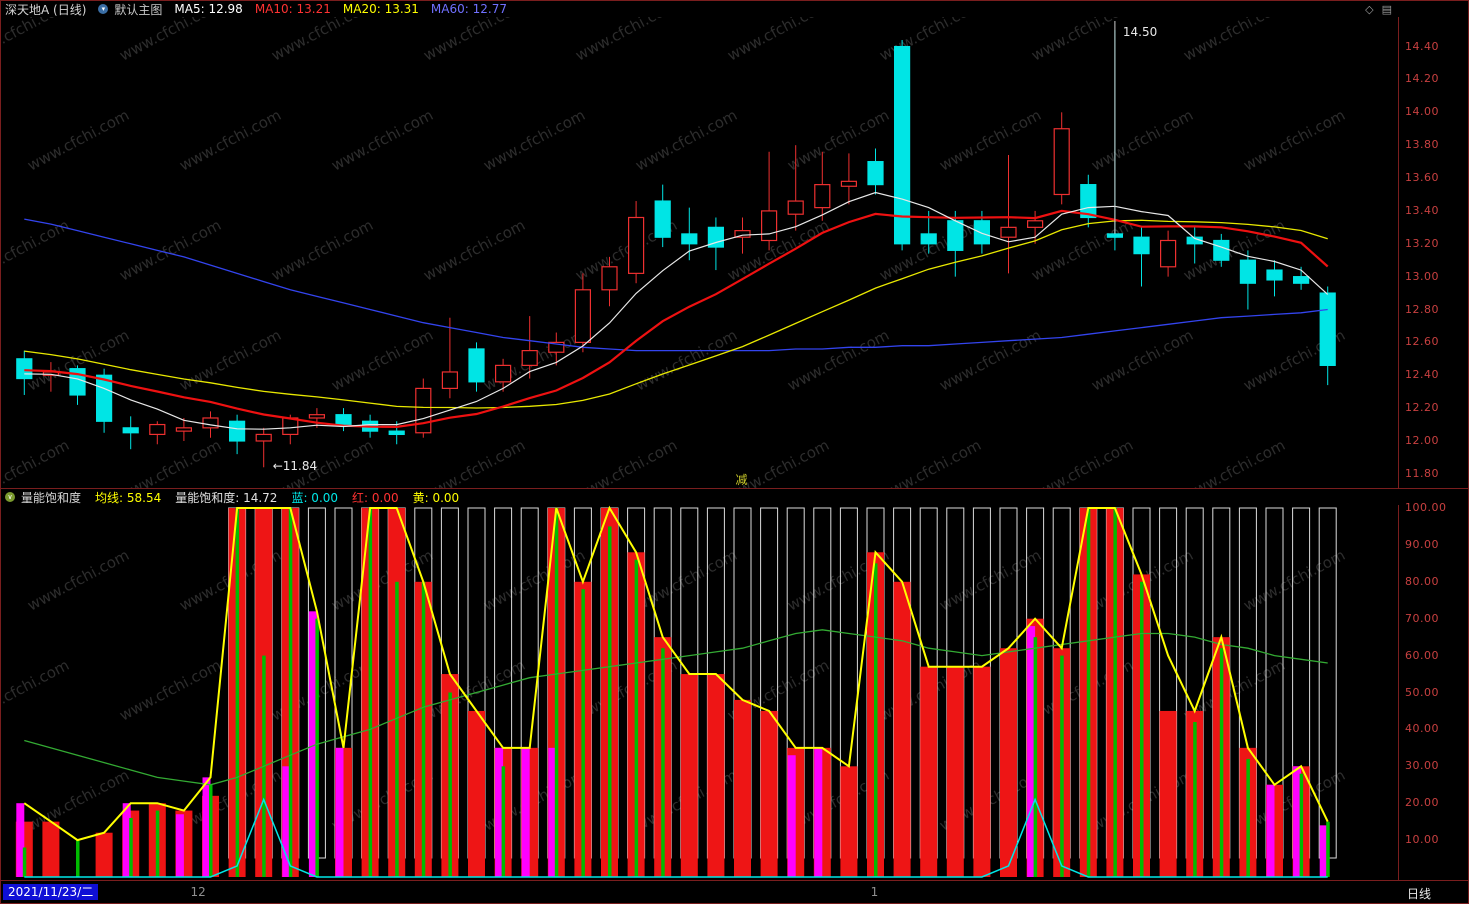 Image resolution: width=1469 pixels, height=904 pixels. What do you see at coordinates (226, 497) in the screenshot?
I see `param-liangneng: 量能饱和度: 14.72` at bounding box center [226, 497].